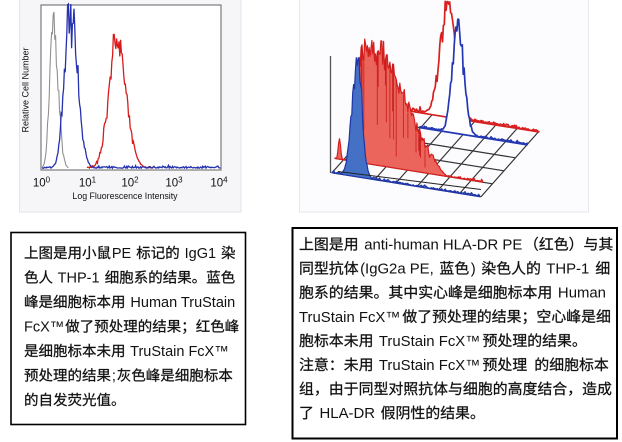 The width and height of the screenshot is (622, 442). I want to click on svg-text: Relative Cell Number, so click(26, 89).